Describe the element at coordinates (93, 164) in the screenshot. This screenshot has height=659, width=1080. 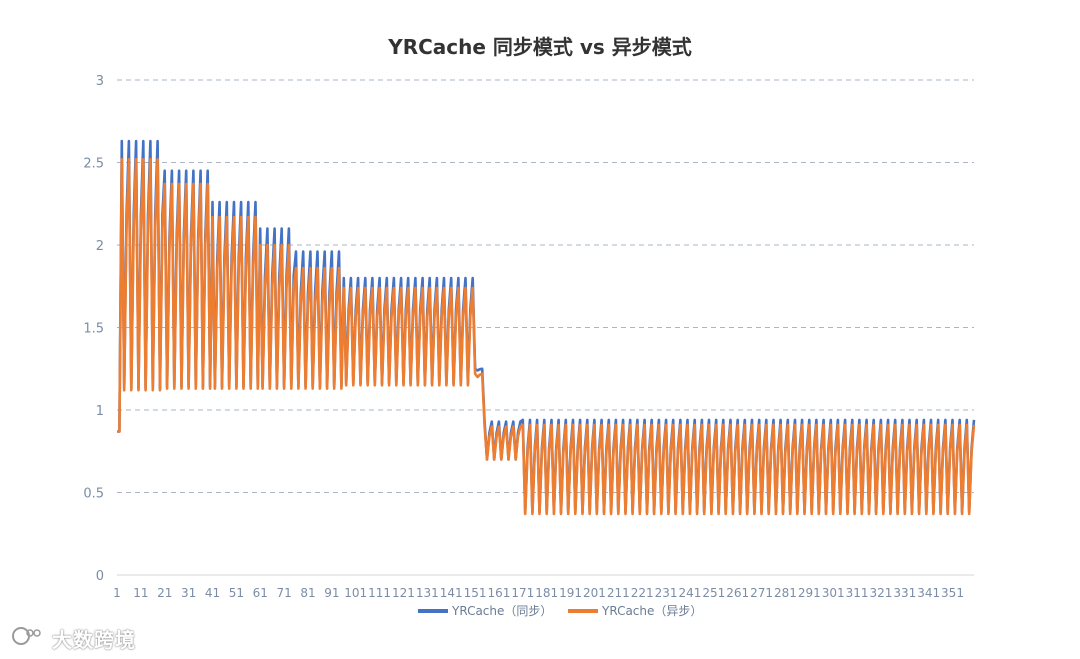
I see `y-tick-label: 2.5` at that location.